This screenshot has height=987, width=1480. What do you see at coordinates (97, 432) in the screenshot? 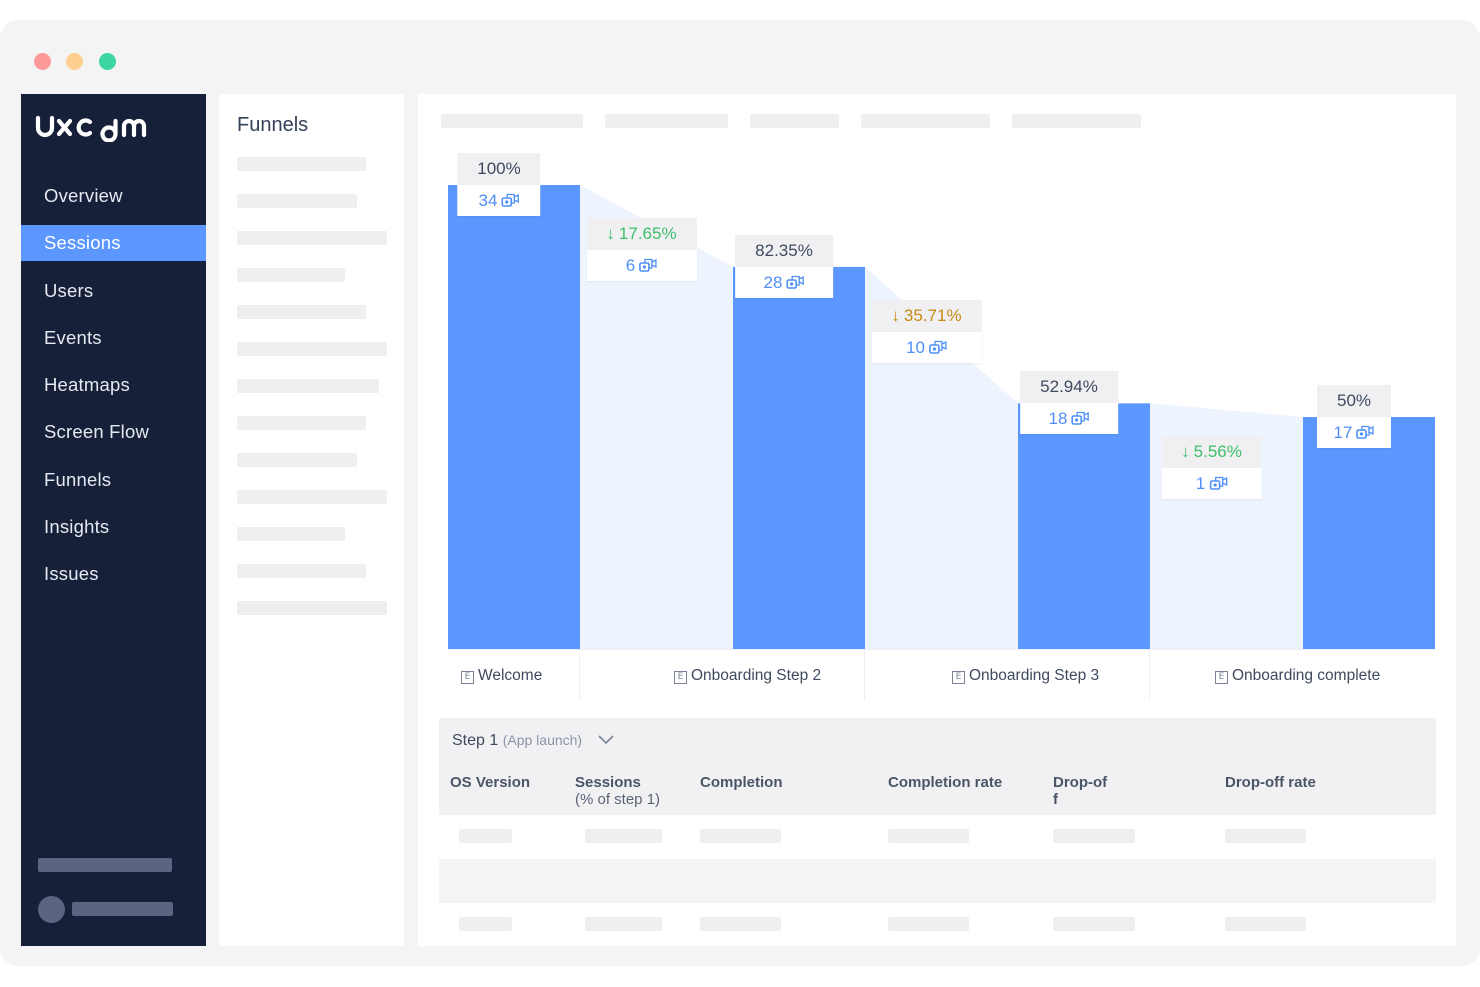
I see `sidebar-item-screen-flow: Screen Flow` at bounding box center [97, 432].